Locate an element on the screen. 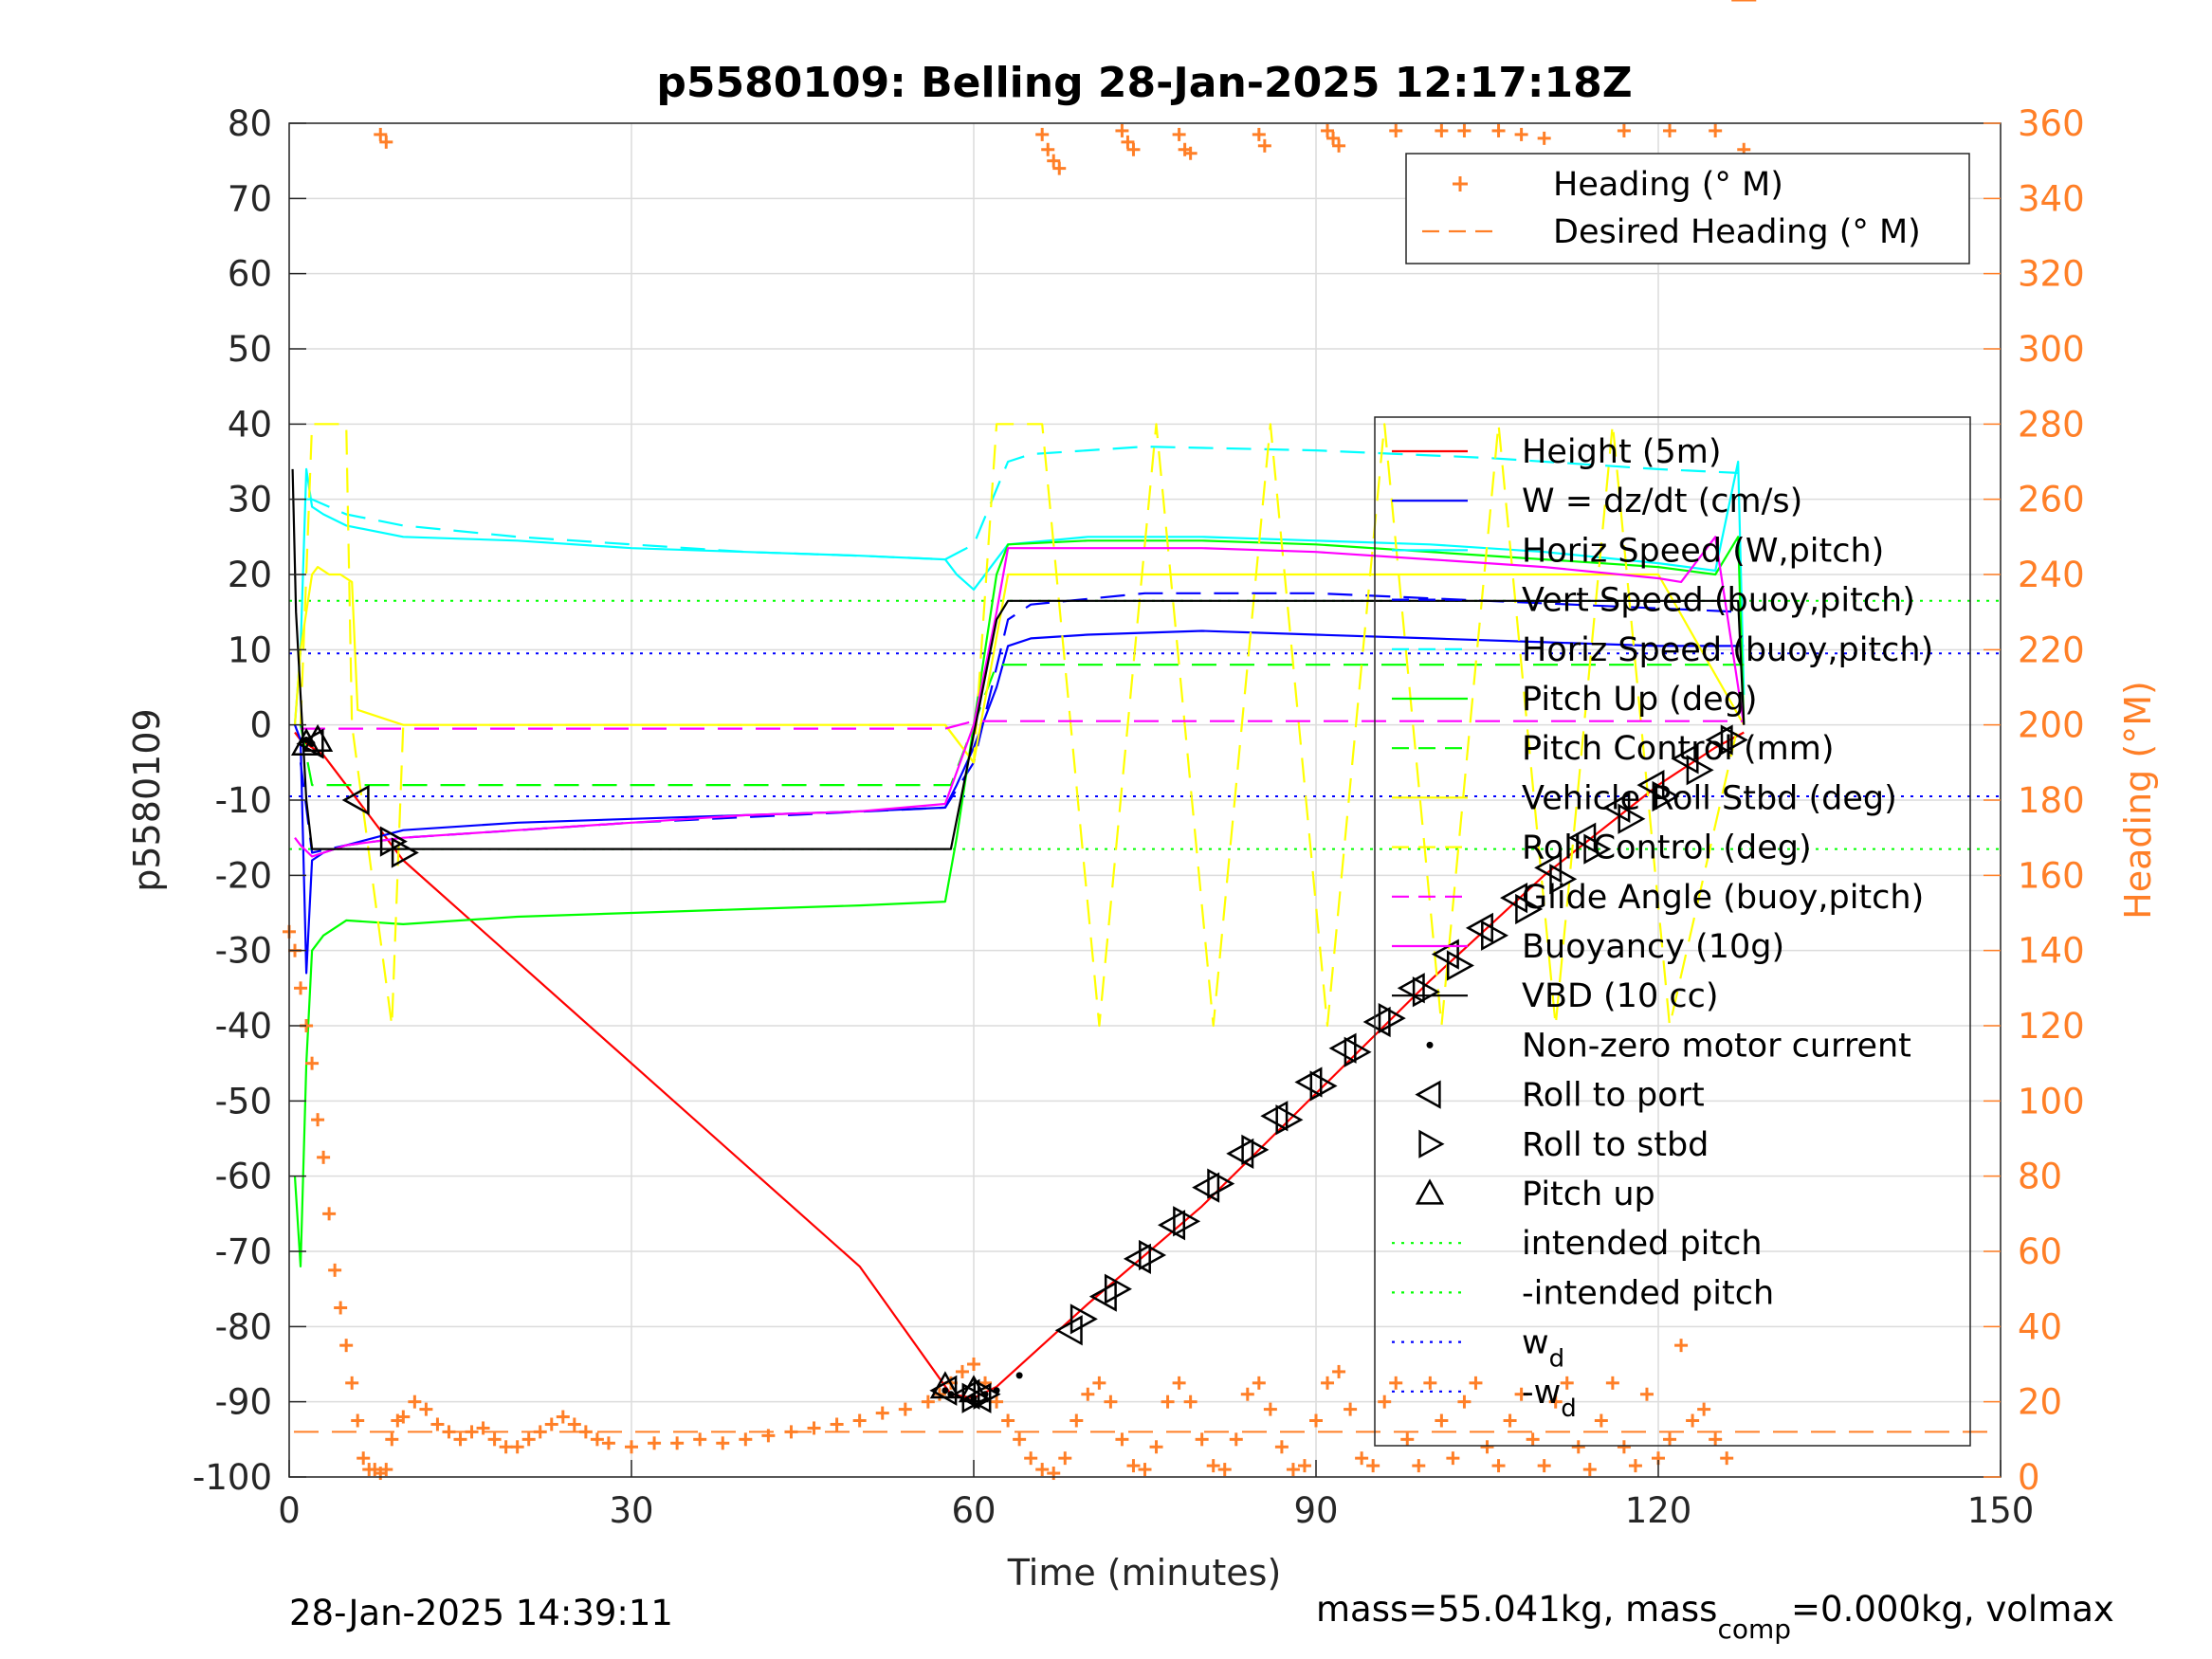 This screenshot has height=1659, width=2212. y-right-tick-label: 340 is located at coordinates (2051, 198).